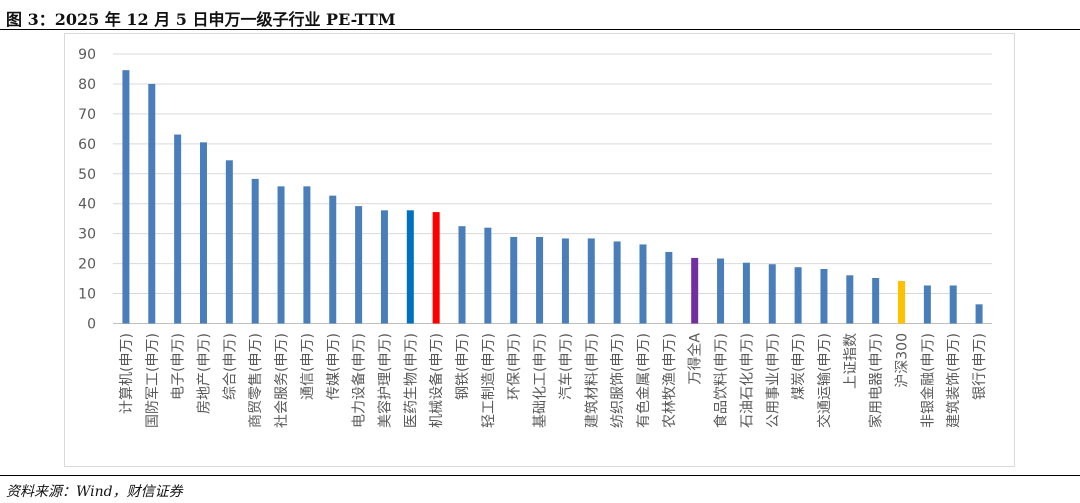  Describe the element at coordinates (540, 380) in the screenshot. I see `x-category-label: 基础化工(申万)` at that location.